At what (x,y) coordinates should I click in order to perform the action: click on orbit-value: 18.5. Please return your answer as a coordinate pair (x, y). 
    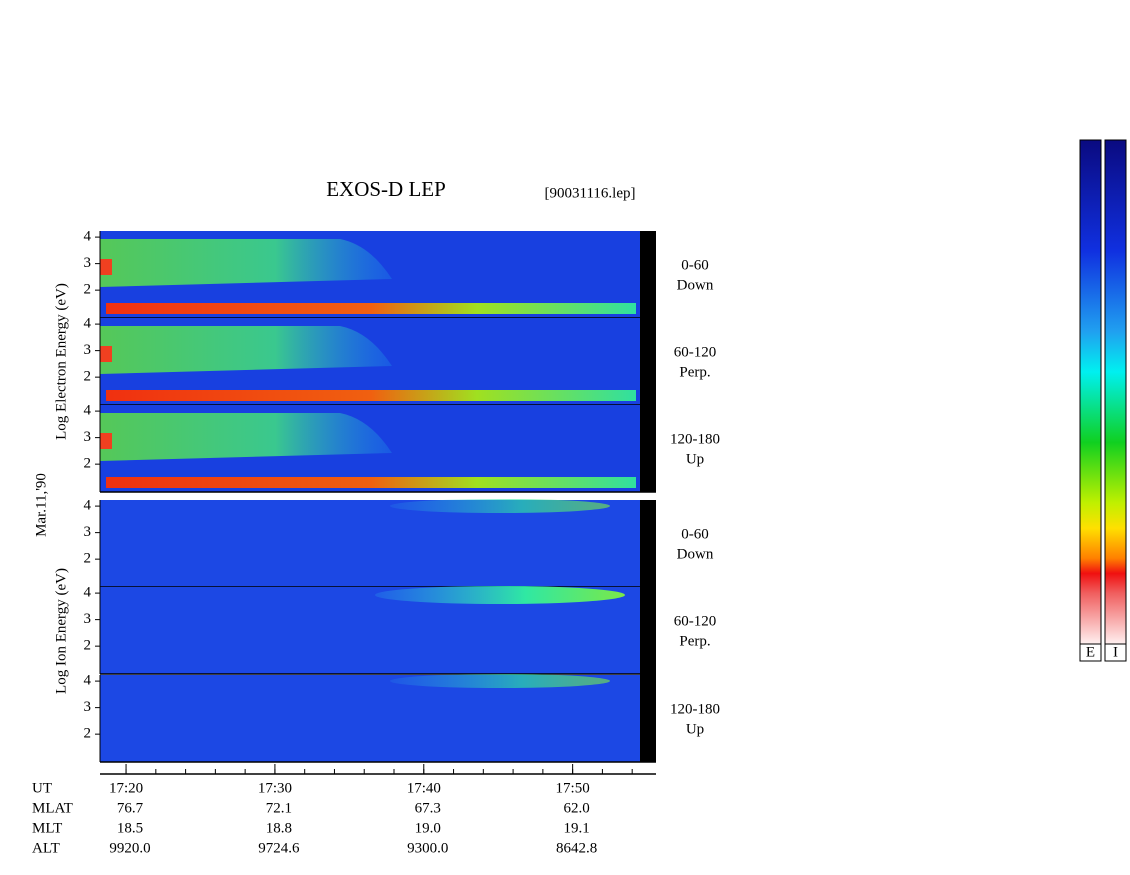
    Looking at the image, I should click on (130, 828).